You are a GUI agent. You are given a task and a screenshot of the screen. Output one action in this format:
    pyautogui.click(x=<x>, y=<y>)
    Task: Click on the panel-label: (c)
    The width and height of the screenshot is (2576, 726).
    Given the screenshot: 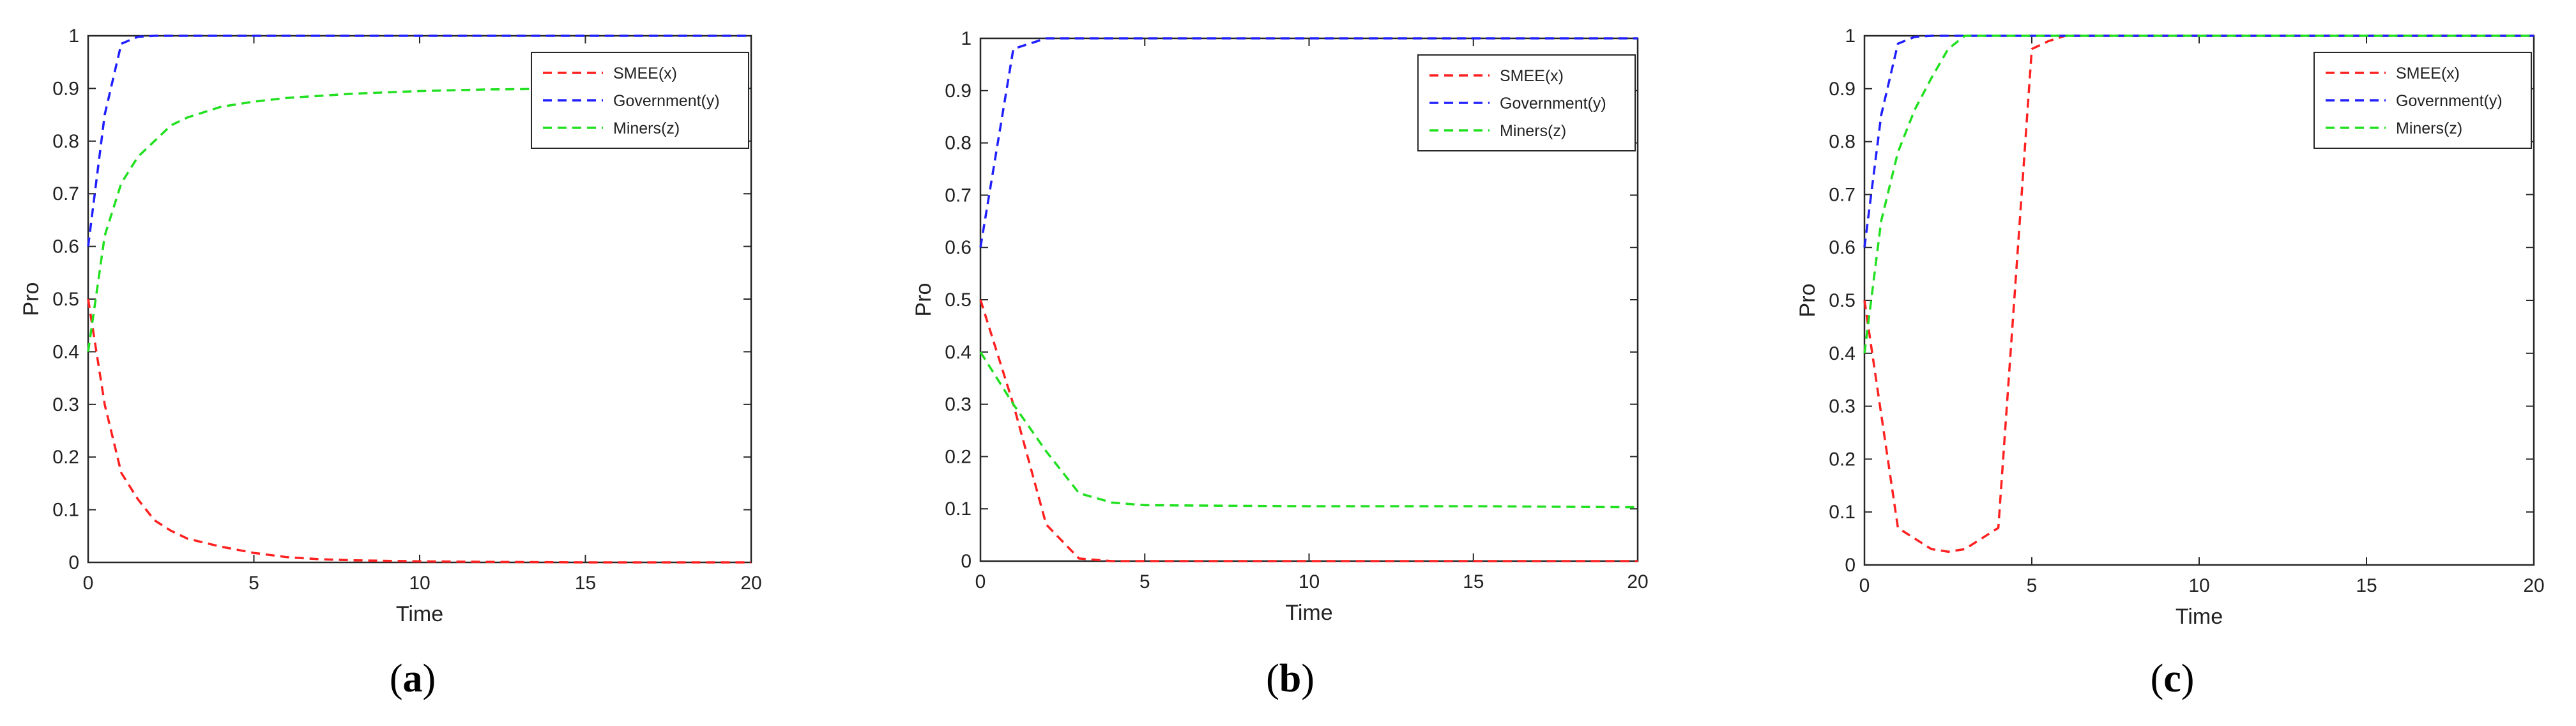 What is the action you would take?
    pyautogui.click(x=2173, y=678)
    